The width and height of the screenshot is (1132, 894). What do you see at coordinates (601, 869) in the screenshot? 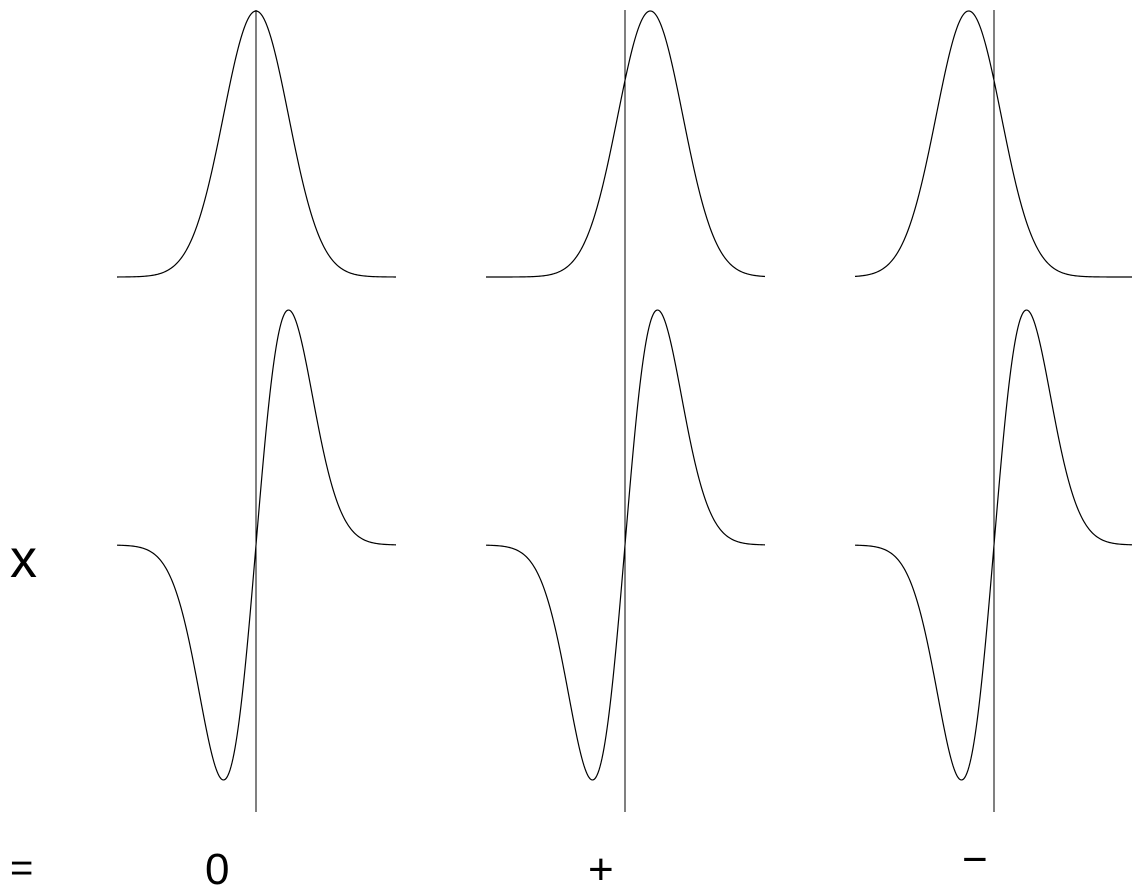
I see `result-plus: +` at bounding box center [601, 869].